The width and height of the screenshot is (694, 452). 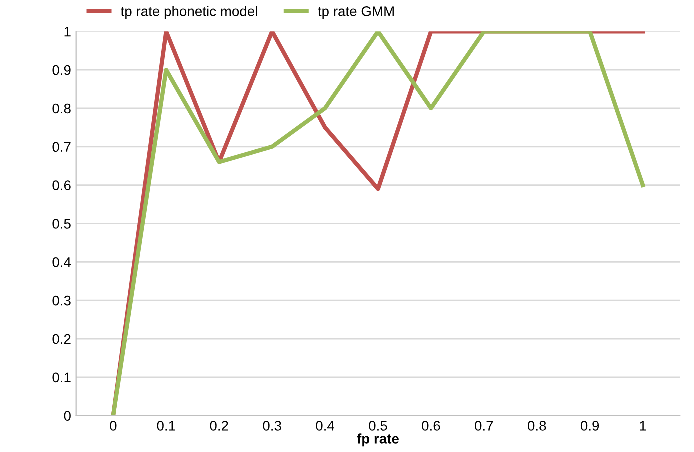 What do you see at coordinates (378, 426) in the screenshot?
I see `x-tick-label: 0.5` at bounding box center [378, 426].